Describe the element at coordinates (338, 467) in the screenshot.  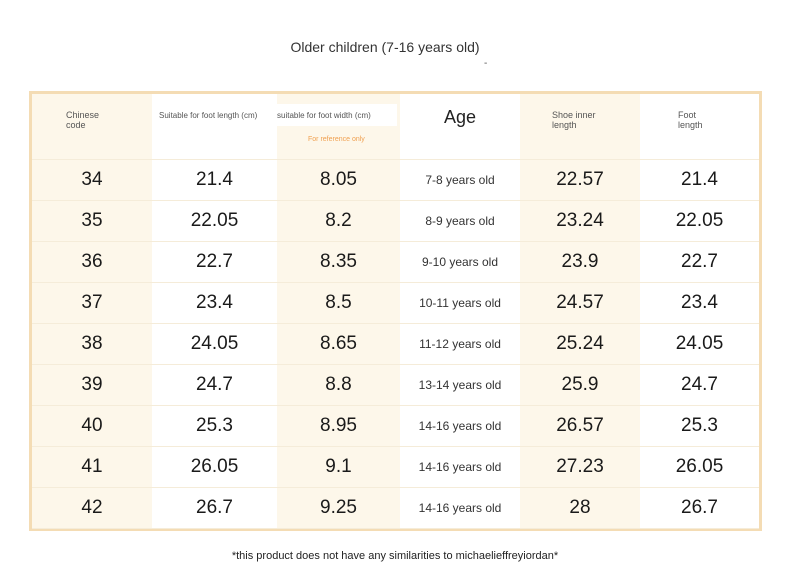
I see `cell-foot-width-cm: 9.1` at that location.